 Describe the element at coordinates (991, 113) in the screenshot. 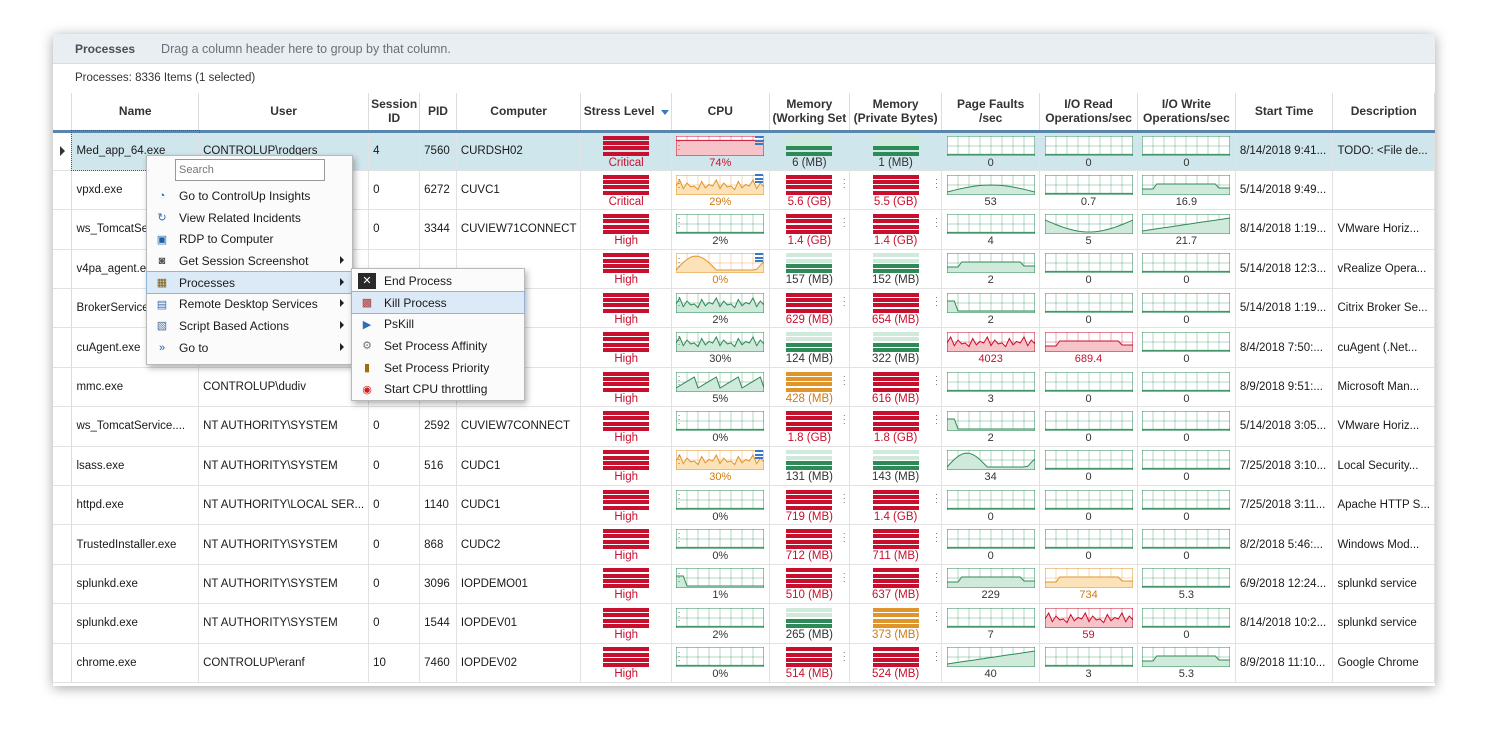

I see `column-header-page-faults-sec: Page Faults /sec` at that location.